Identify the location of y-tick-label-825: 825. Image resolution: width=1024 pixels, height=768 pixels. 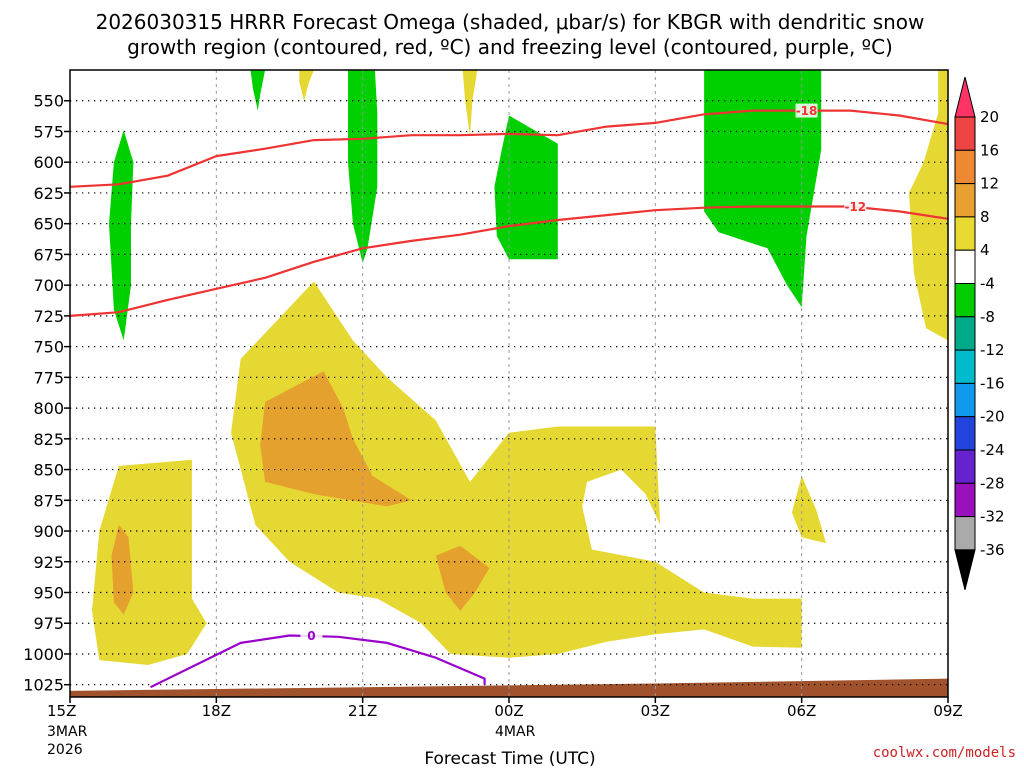
(48, 439).